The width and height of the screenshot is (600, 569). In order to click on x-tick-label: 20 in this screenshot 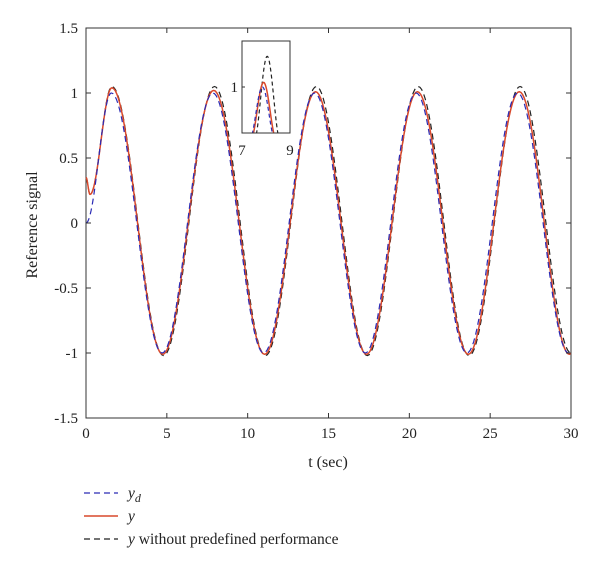, I will do `click(409, 434)`.